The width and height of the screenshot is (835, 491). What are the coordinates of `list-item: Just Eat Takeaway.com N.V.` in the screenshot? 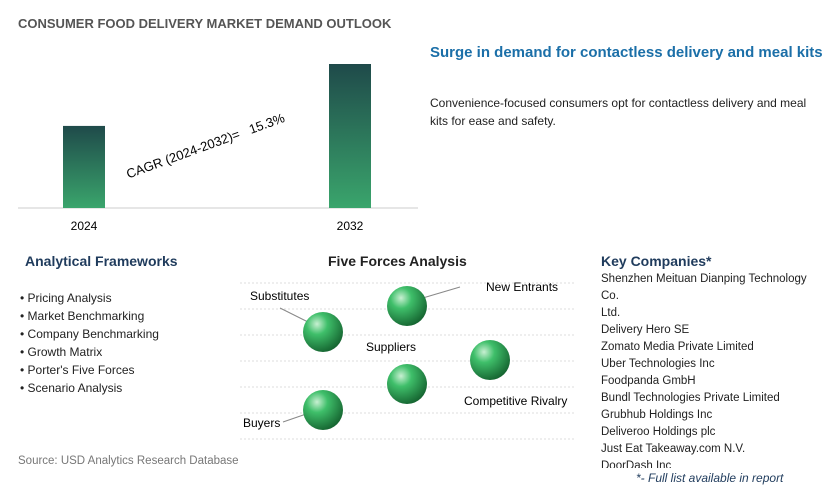 It's located at (673, 449).